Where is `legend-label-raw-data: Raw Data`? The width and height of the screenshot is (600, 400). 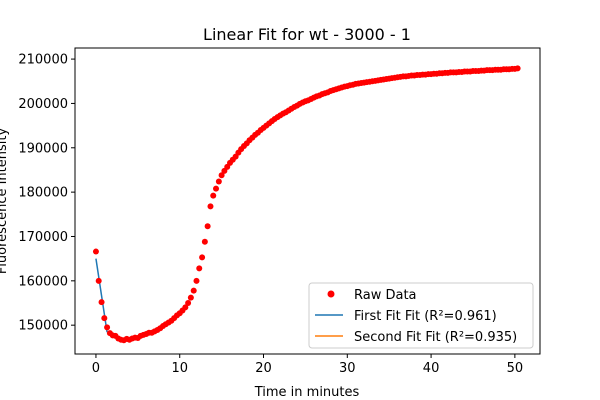 legend-label-raw-data: Raw Data is located at coordinates (385, 295).